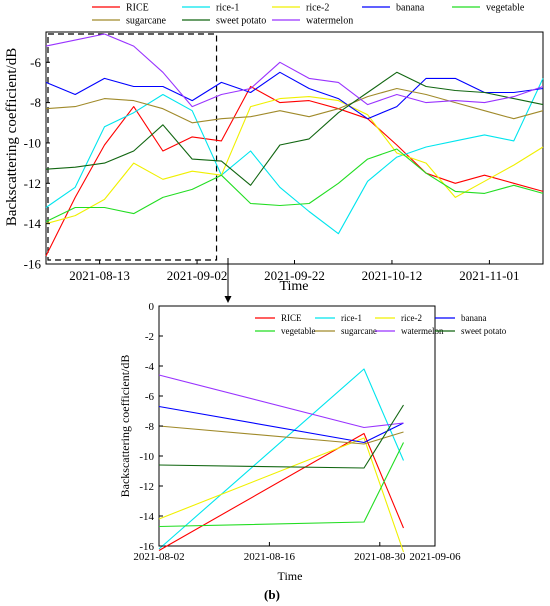 The height and width of the screenshot is (606, 550). What do you see at coordinates (35, 62) in the screenshot?
I see `top-y-tick-label: -6` at bounding box center [35, 62].